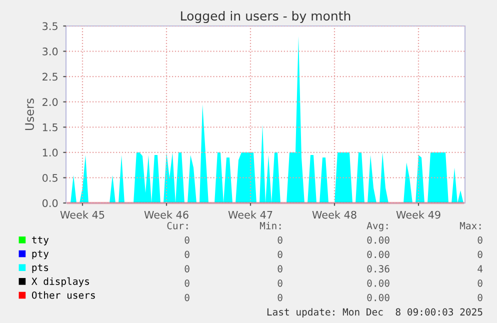  I want to click on y-tick-label: 1.5, so click(50, 128).